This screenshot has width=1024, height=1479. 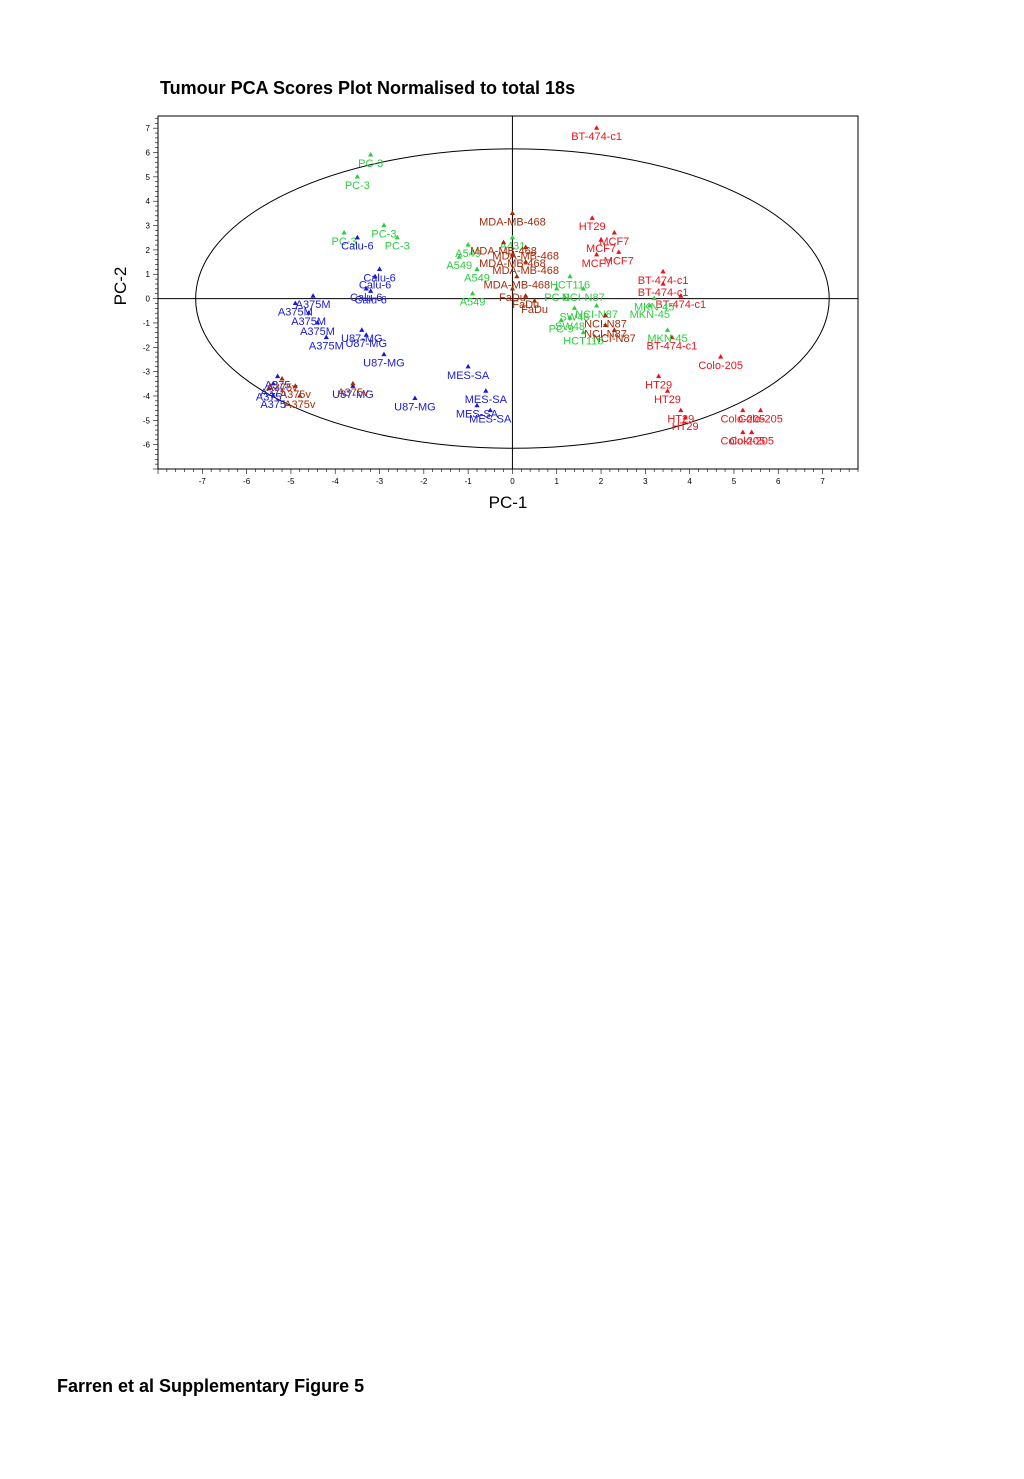 I want to click on score-point-label: SW48, so click(x=570, y=327).